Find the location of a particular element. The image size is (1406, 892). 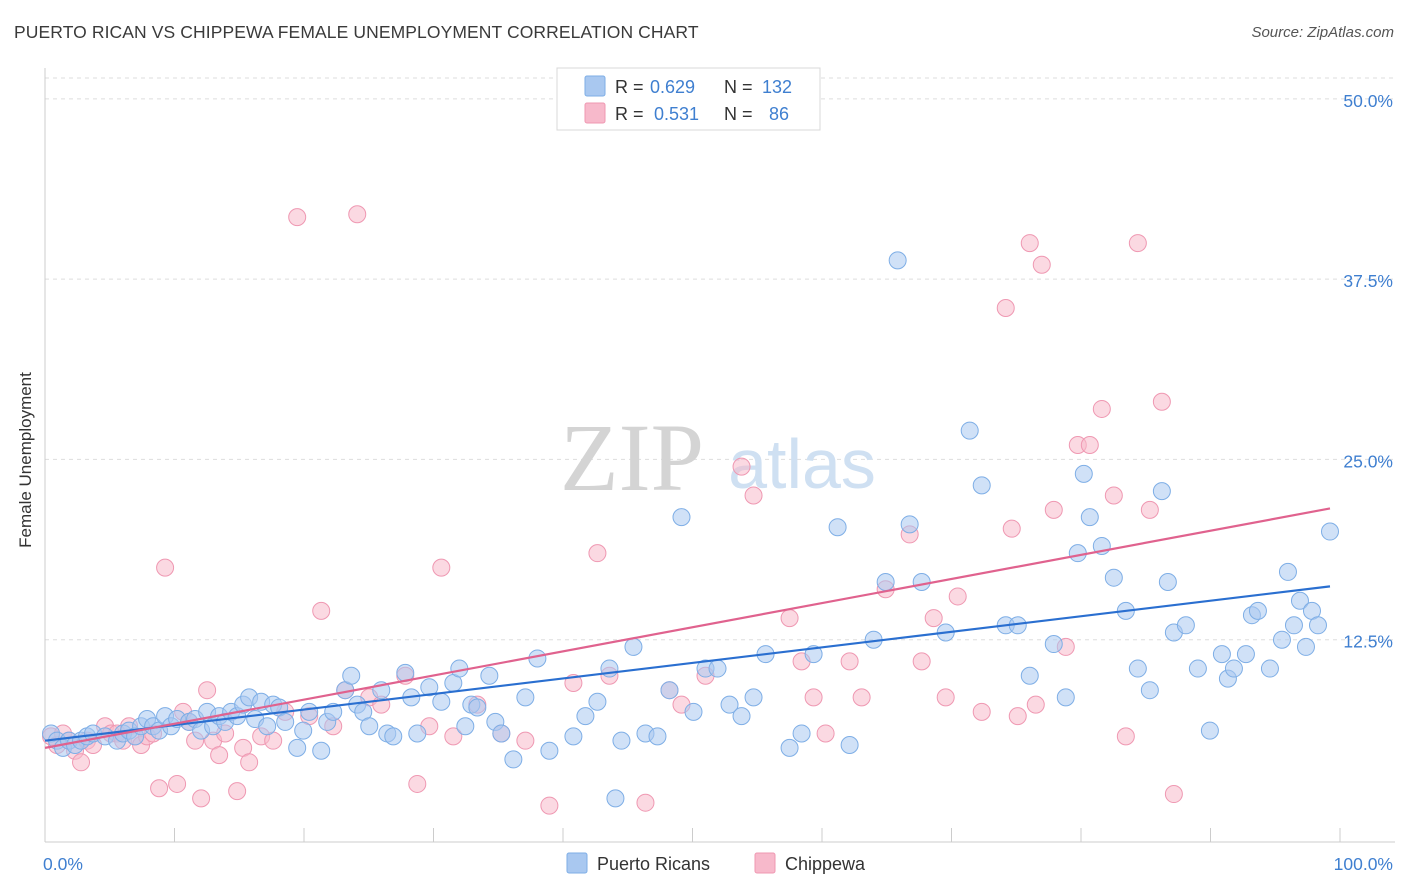

legend-pink-n-label: N = is located at coordinates (738, 114).